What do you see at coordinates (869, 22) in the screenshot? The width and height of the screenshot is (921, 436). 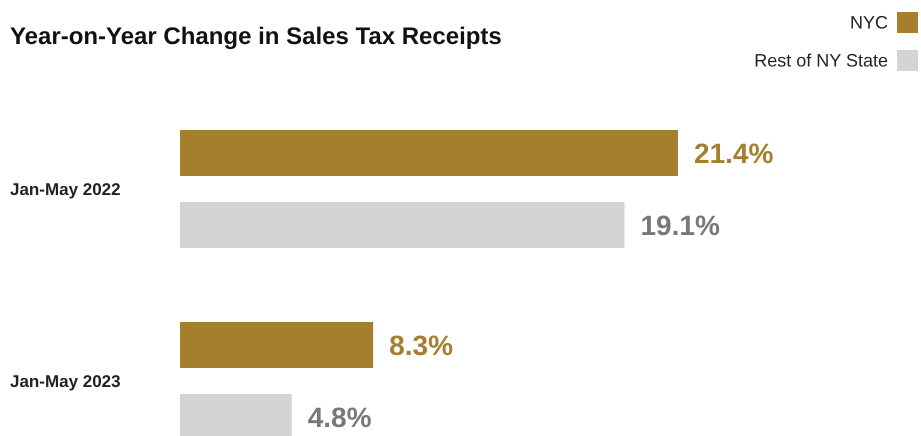 I see `legend-label: NYC` at bounding box center [869, 22].